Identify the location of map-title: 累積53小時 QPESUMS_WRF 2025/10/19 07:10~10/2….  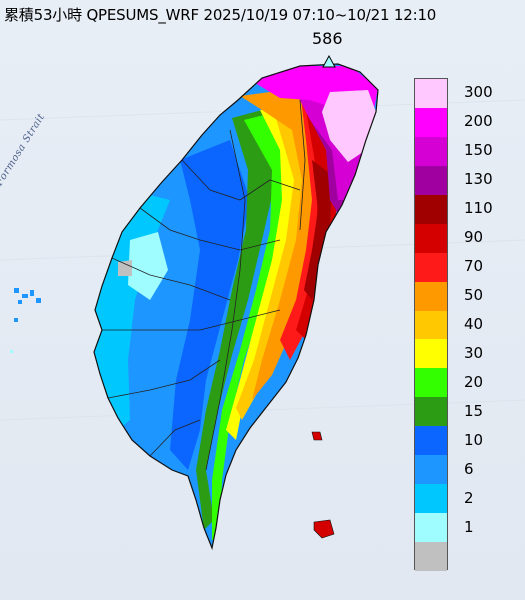
(220, 15).